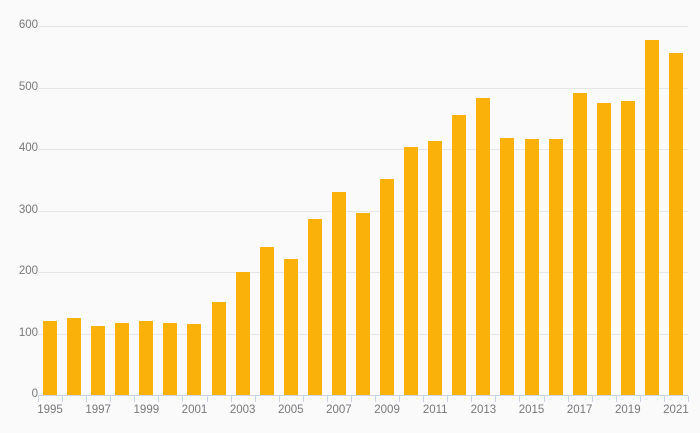  I want to click on y-axis-tick-label: 300, so click(28, 209).